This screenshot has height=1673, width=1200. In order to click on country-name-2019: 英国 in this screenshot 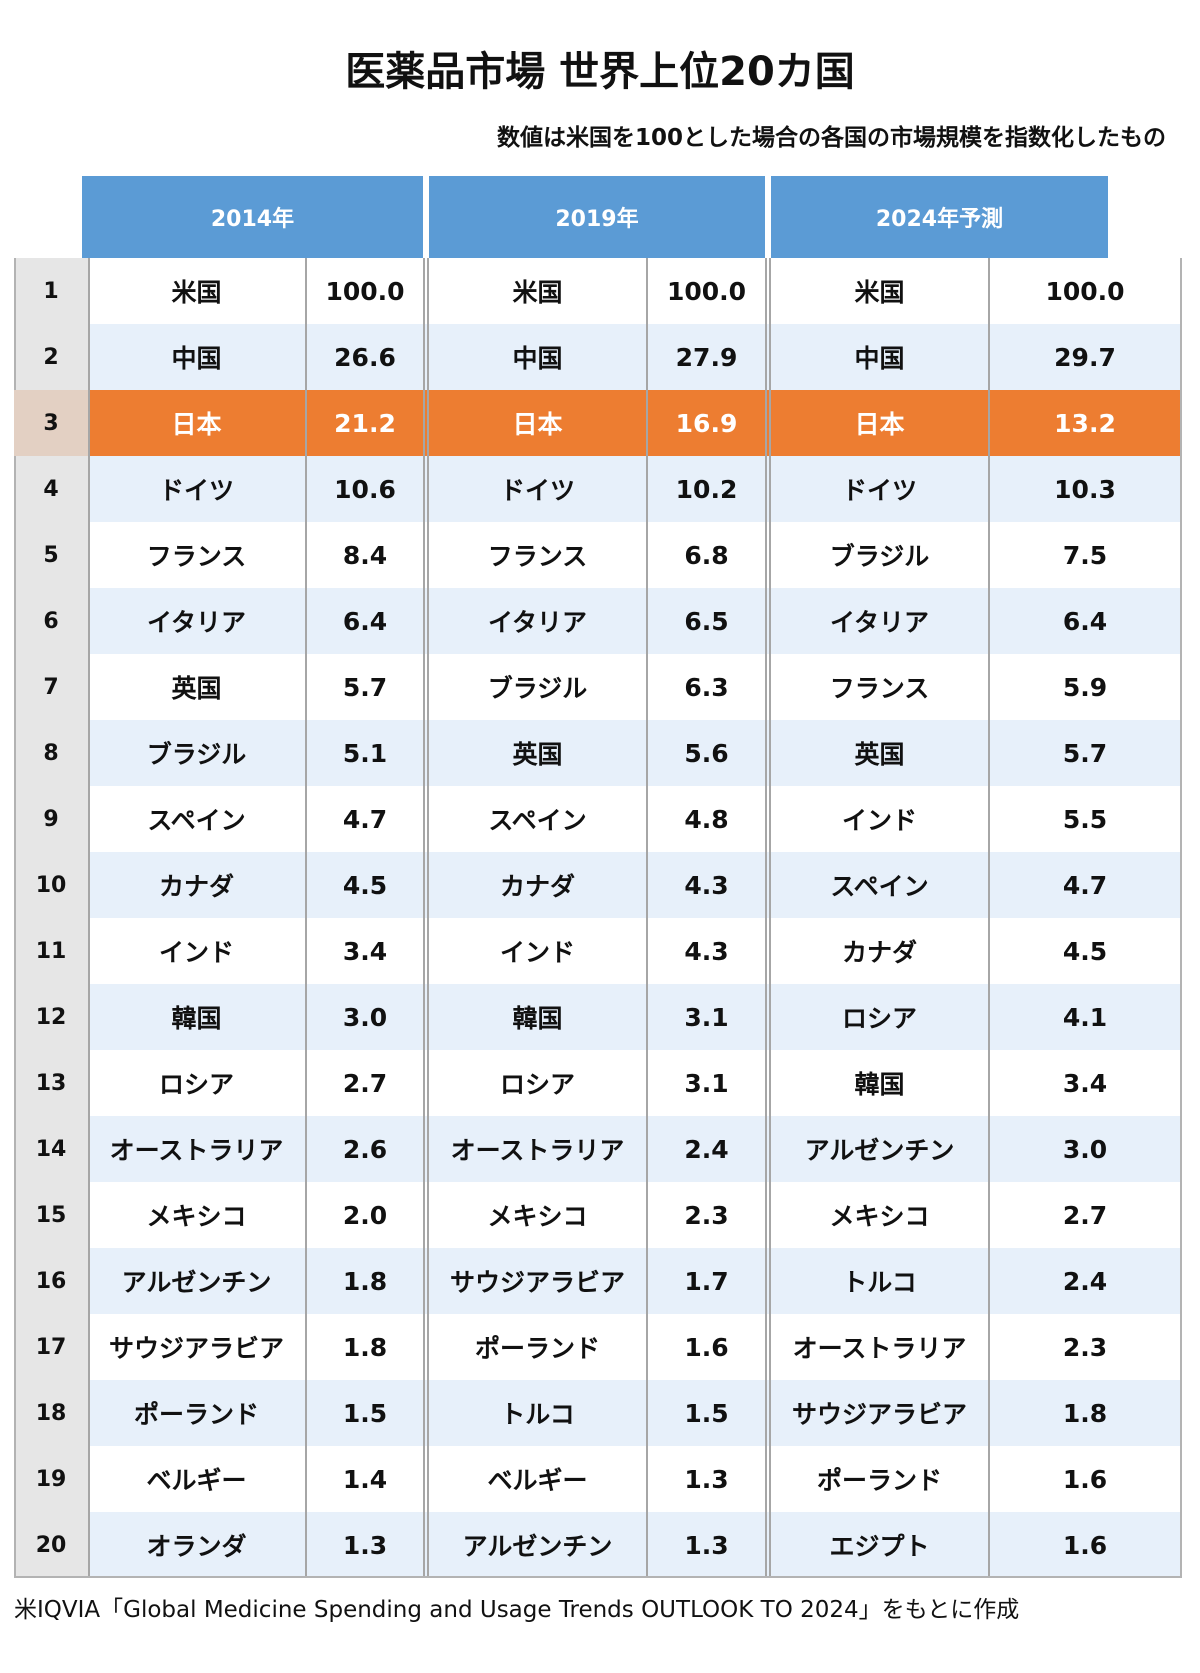, I will do `click(537, 754)`.